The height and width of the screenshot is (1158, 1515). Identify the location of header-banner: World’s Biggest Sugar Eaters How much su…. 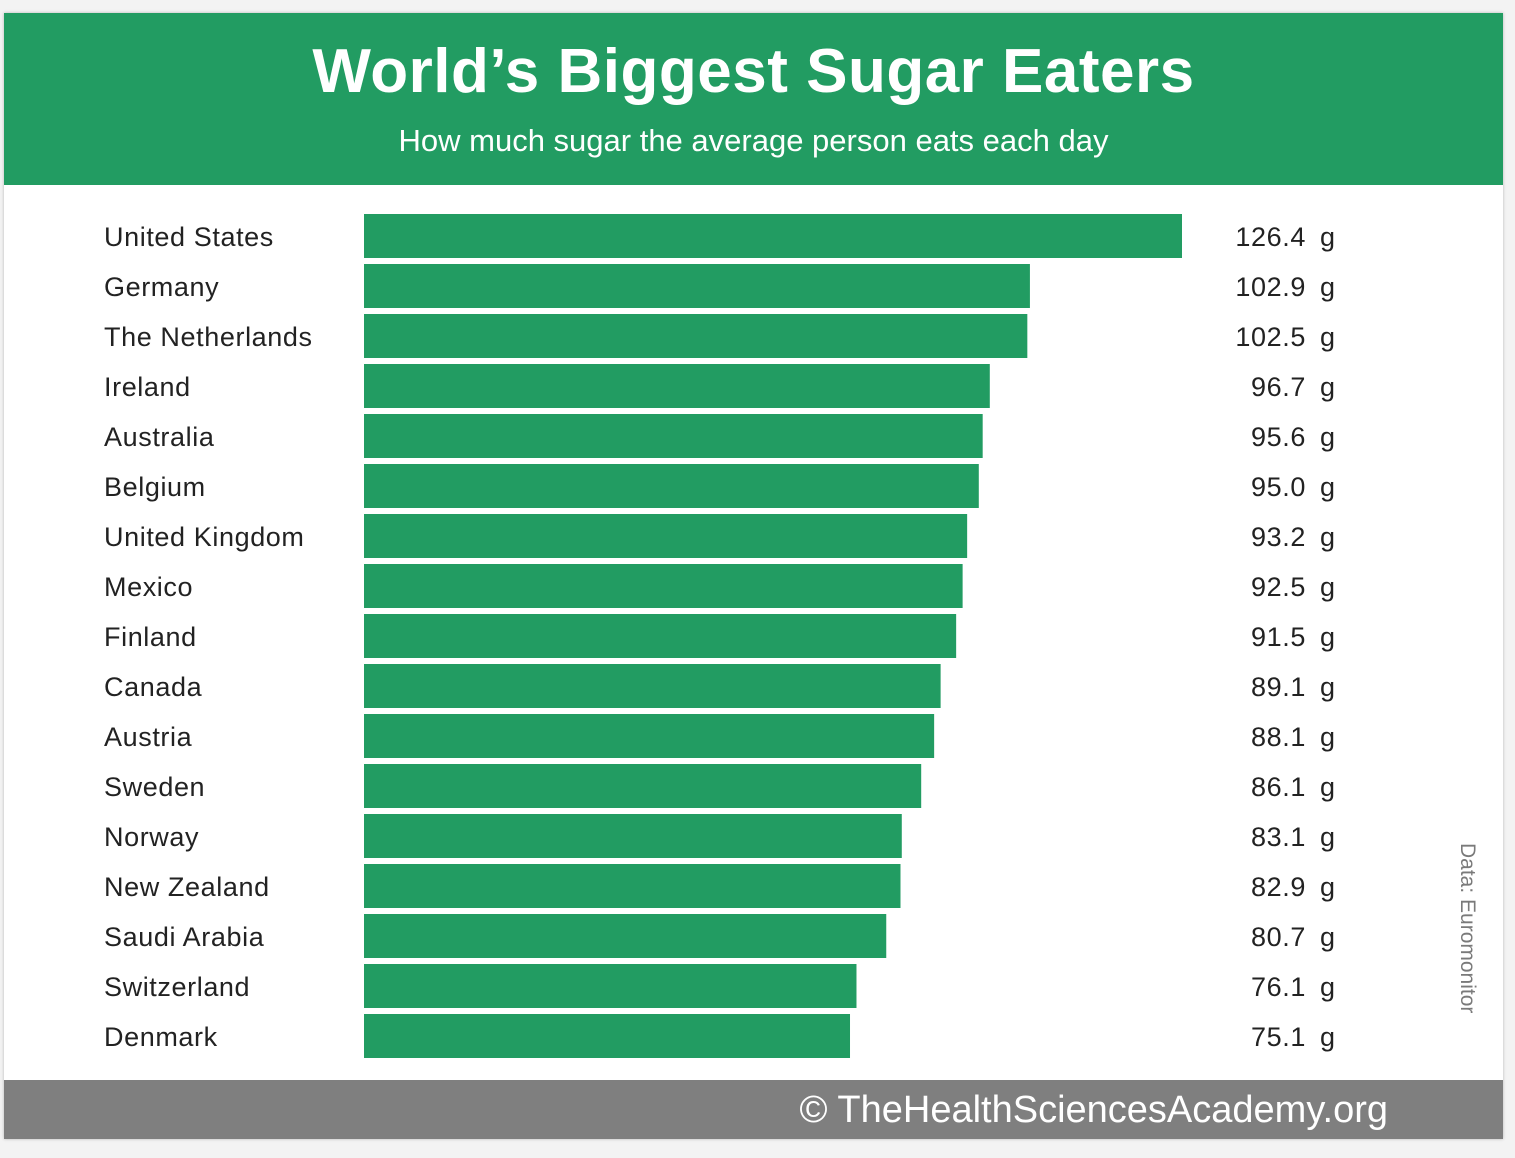
(753, 99).